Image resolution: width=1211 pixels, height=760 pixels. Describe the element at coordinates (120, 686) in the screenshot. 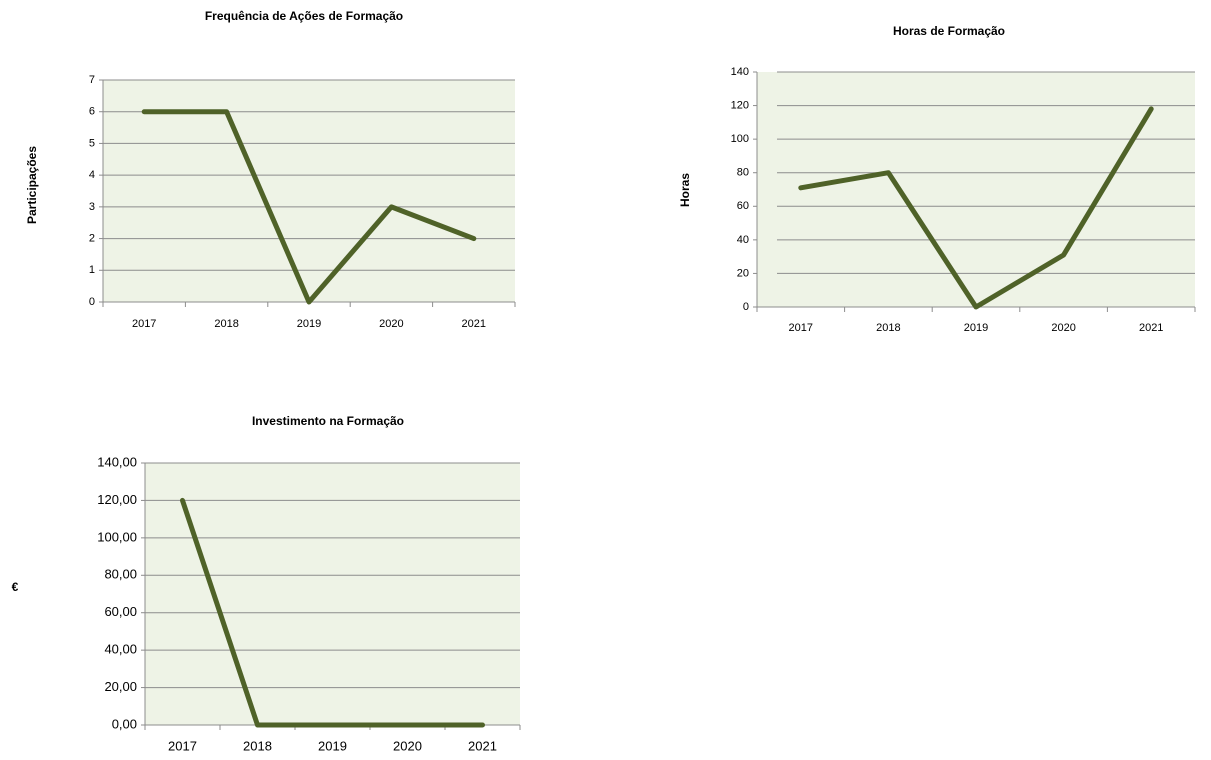

I see `y-tick-label: 20,00` at that location.